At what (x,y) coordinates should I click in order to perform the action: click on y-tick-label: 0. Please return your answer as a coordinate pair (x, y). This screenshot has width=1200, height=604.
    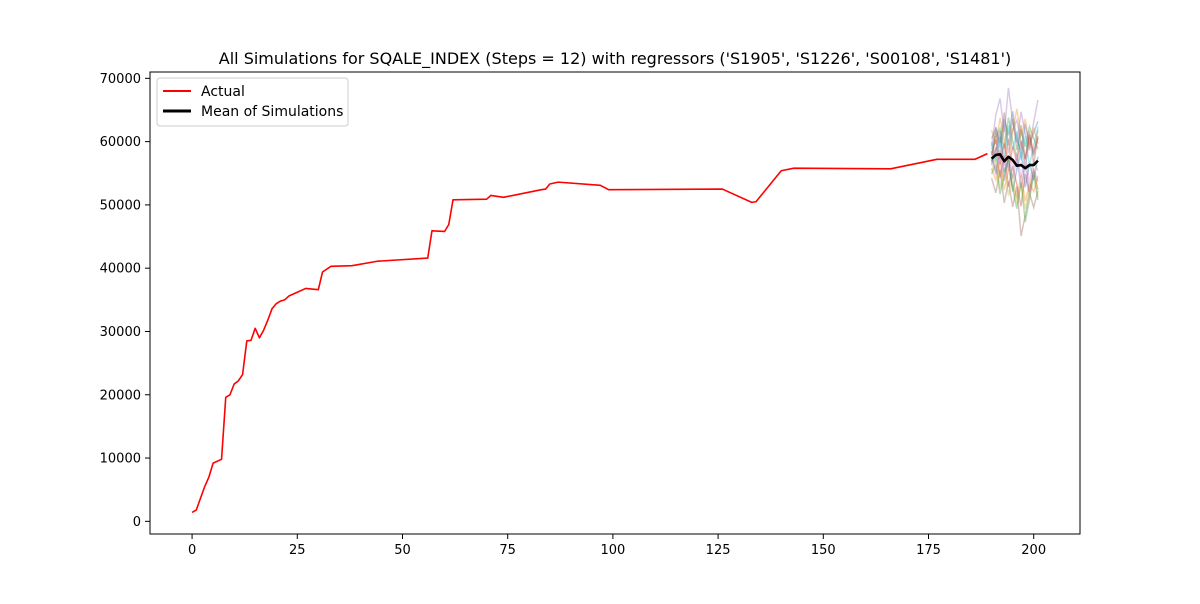
    Looking at the image, I should click on (137, 522).